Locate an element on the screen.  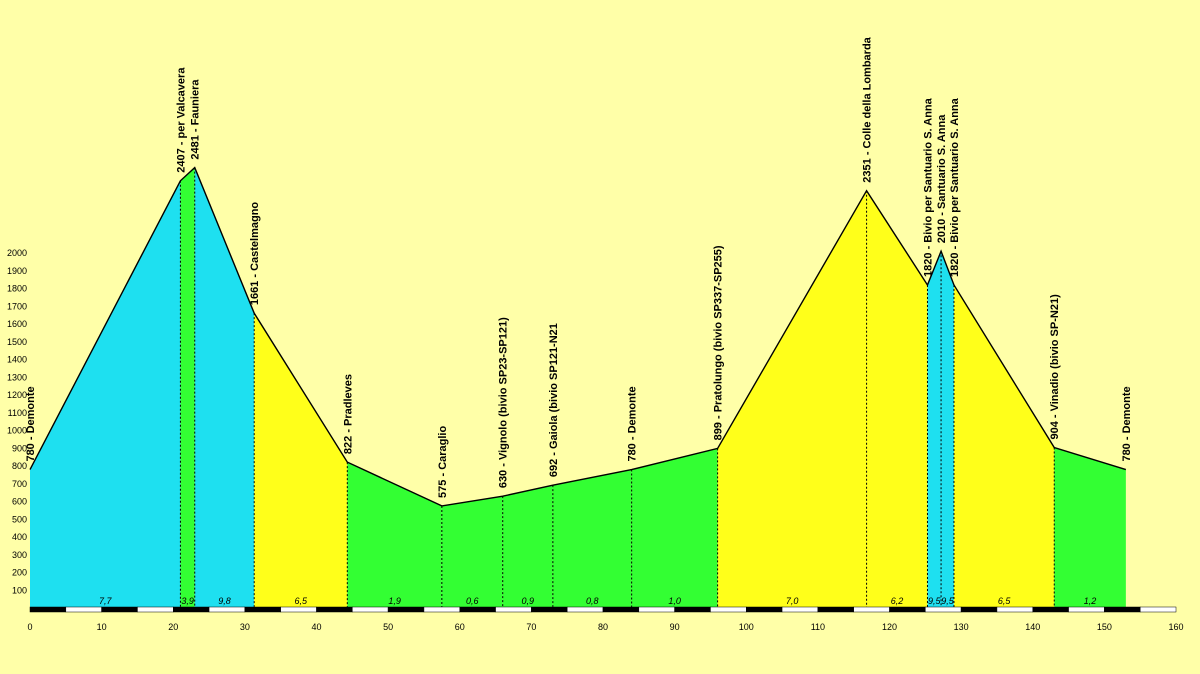
y-tick-label: 1200 is located at coordinates (17, 395).